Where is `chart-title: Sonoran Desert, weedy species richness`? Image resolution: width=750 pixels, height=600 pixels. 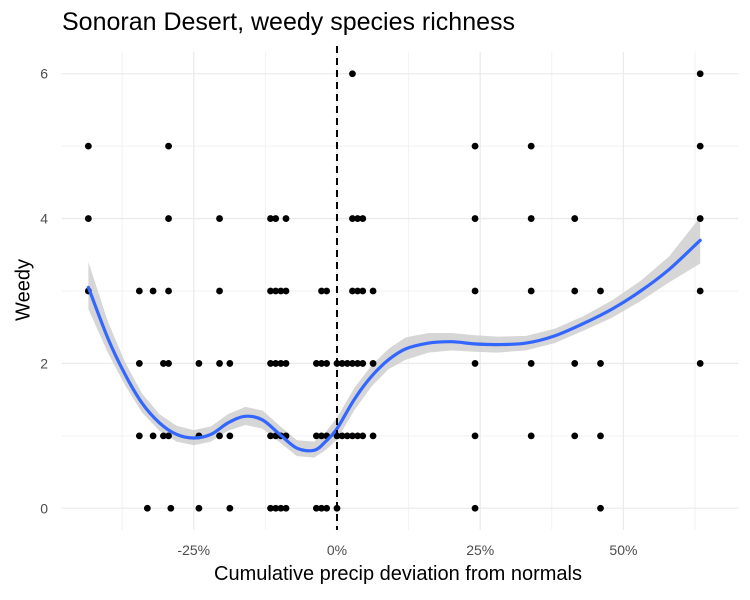 chart-title: Sonoran Desert, weedy species richness is located at coordinates (289, 22).